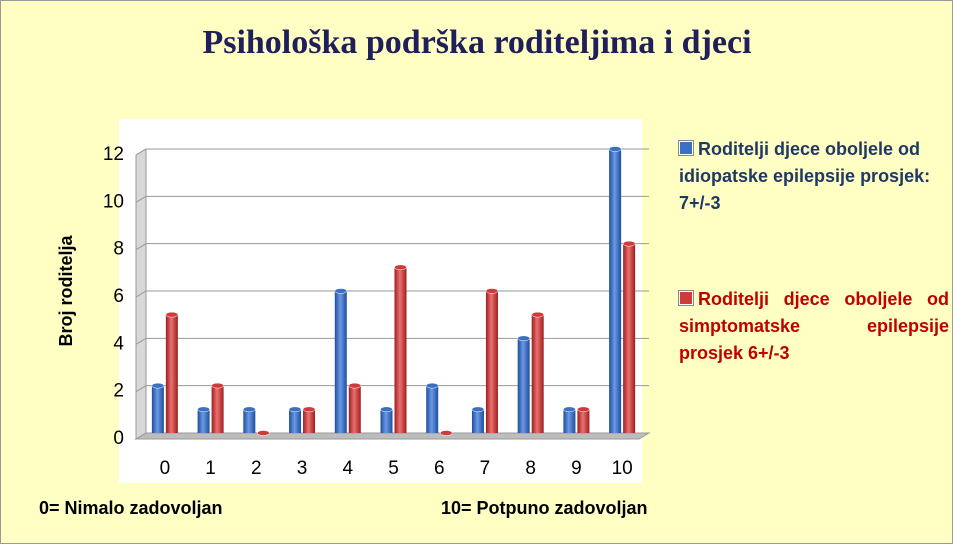 Image resolution: width=953 pixels, height=544 pixels. Describe the element at coordinates (118, 296) in the screenshot. I see `y-tick-label: 6` at that location.